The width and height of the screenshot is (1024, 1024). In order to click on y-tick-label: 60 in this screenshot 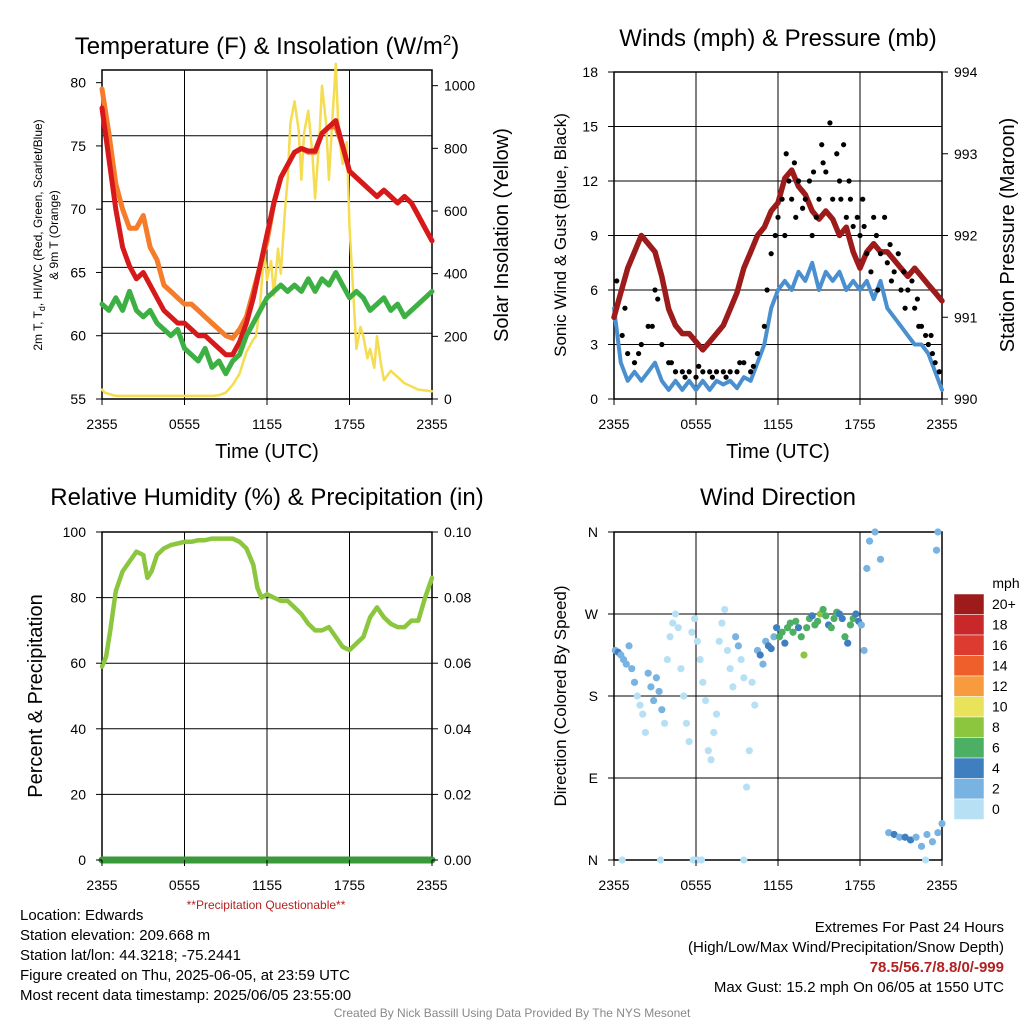, I will do `click(78, 663)`.